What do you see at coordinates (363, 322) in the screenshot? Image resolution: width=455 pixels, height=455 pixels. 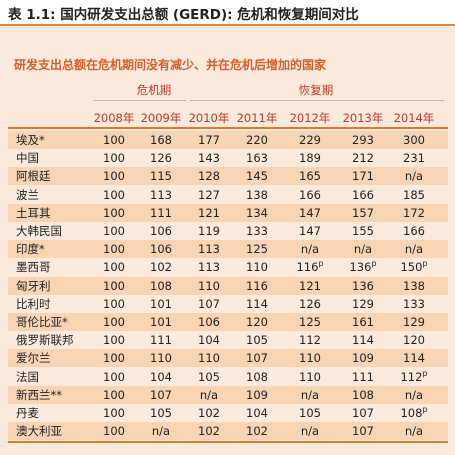 I see `value-text: 161` at bounding box center [363, 322].